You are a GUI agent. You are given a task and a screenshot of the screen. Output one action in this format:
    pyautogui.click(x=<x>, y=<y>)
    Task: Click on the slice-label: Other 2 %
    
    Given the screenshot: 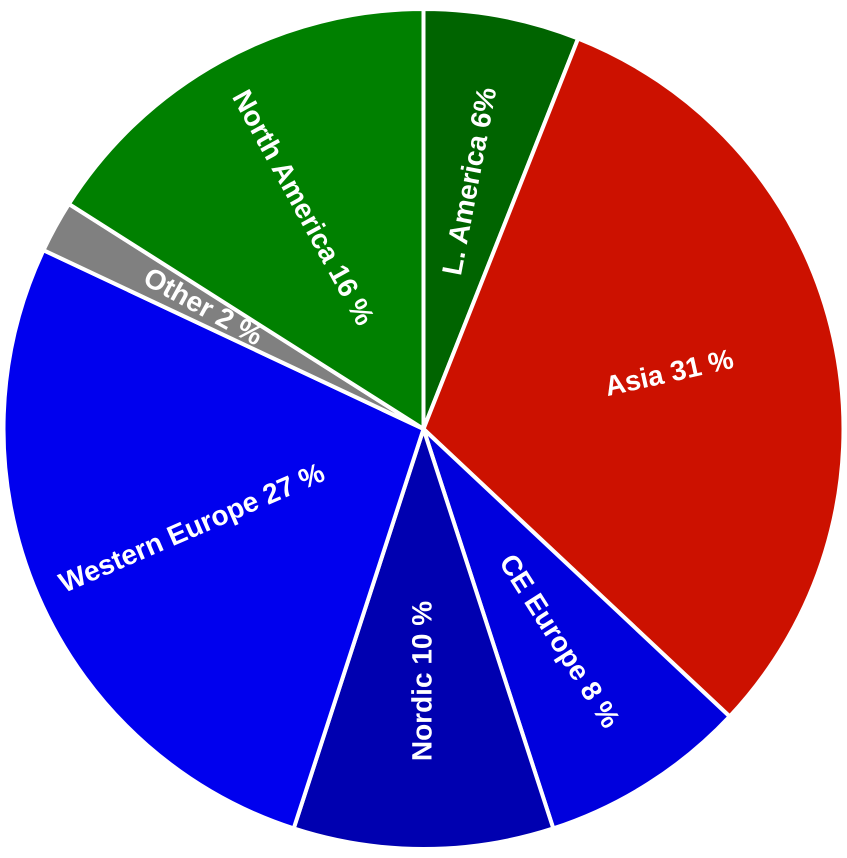 What is the action you would take?
    pyautogui.click(x=203, y=306)
    